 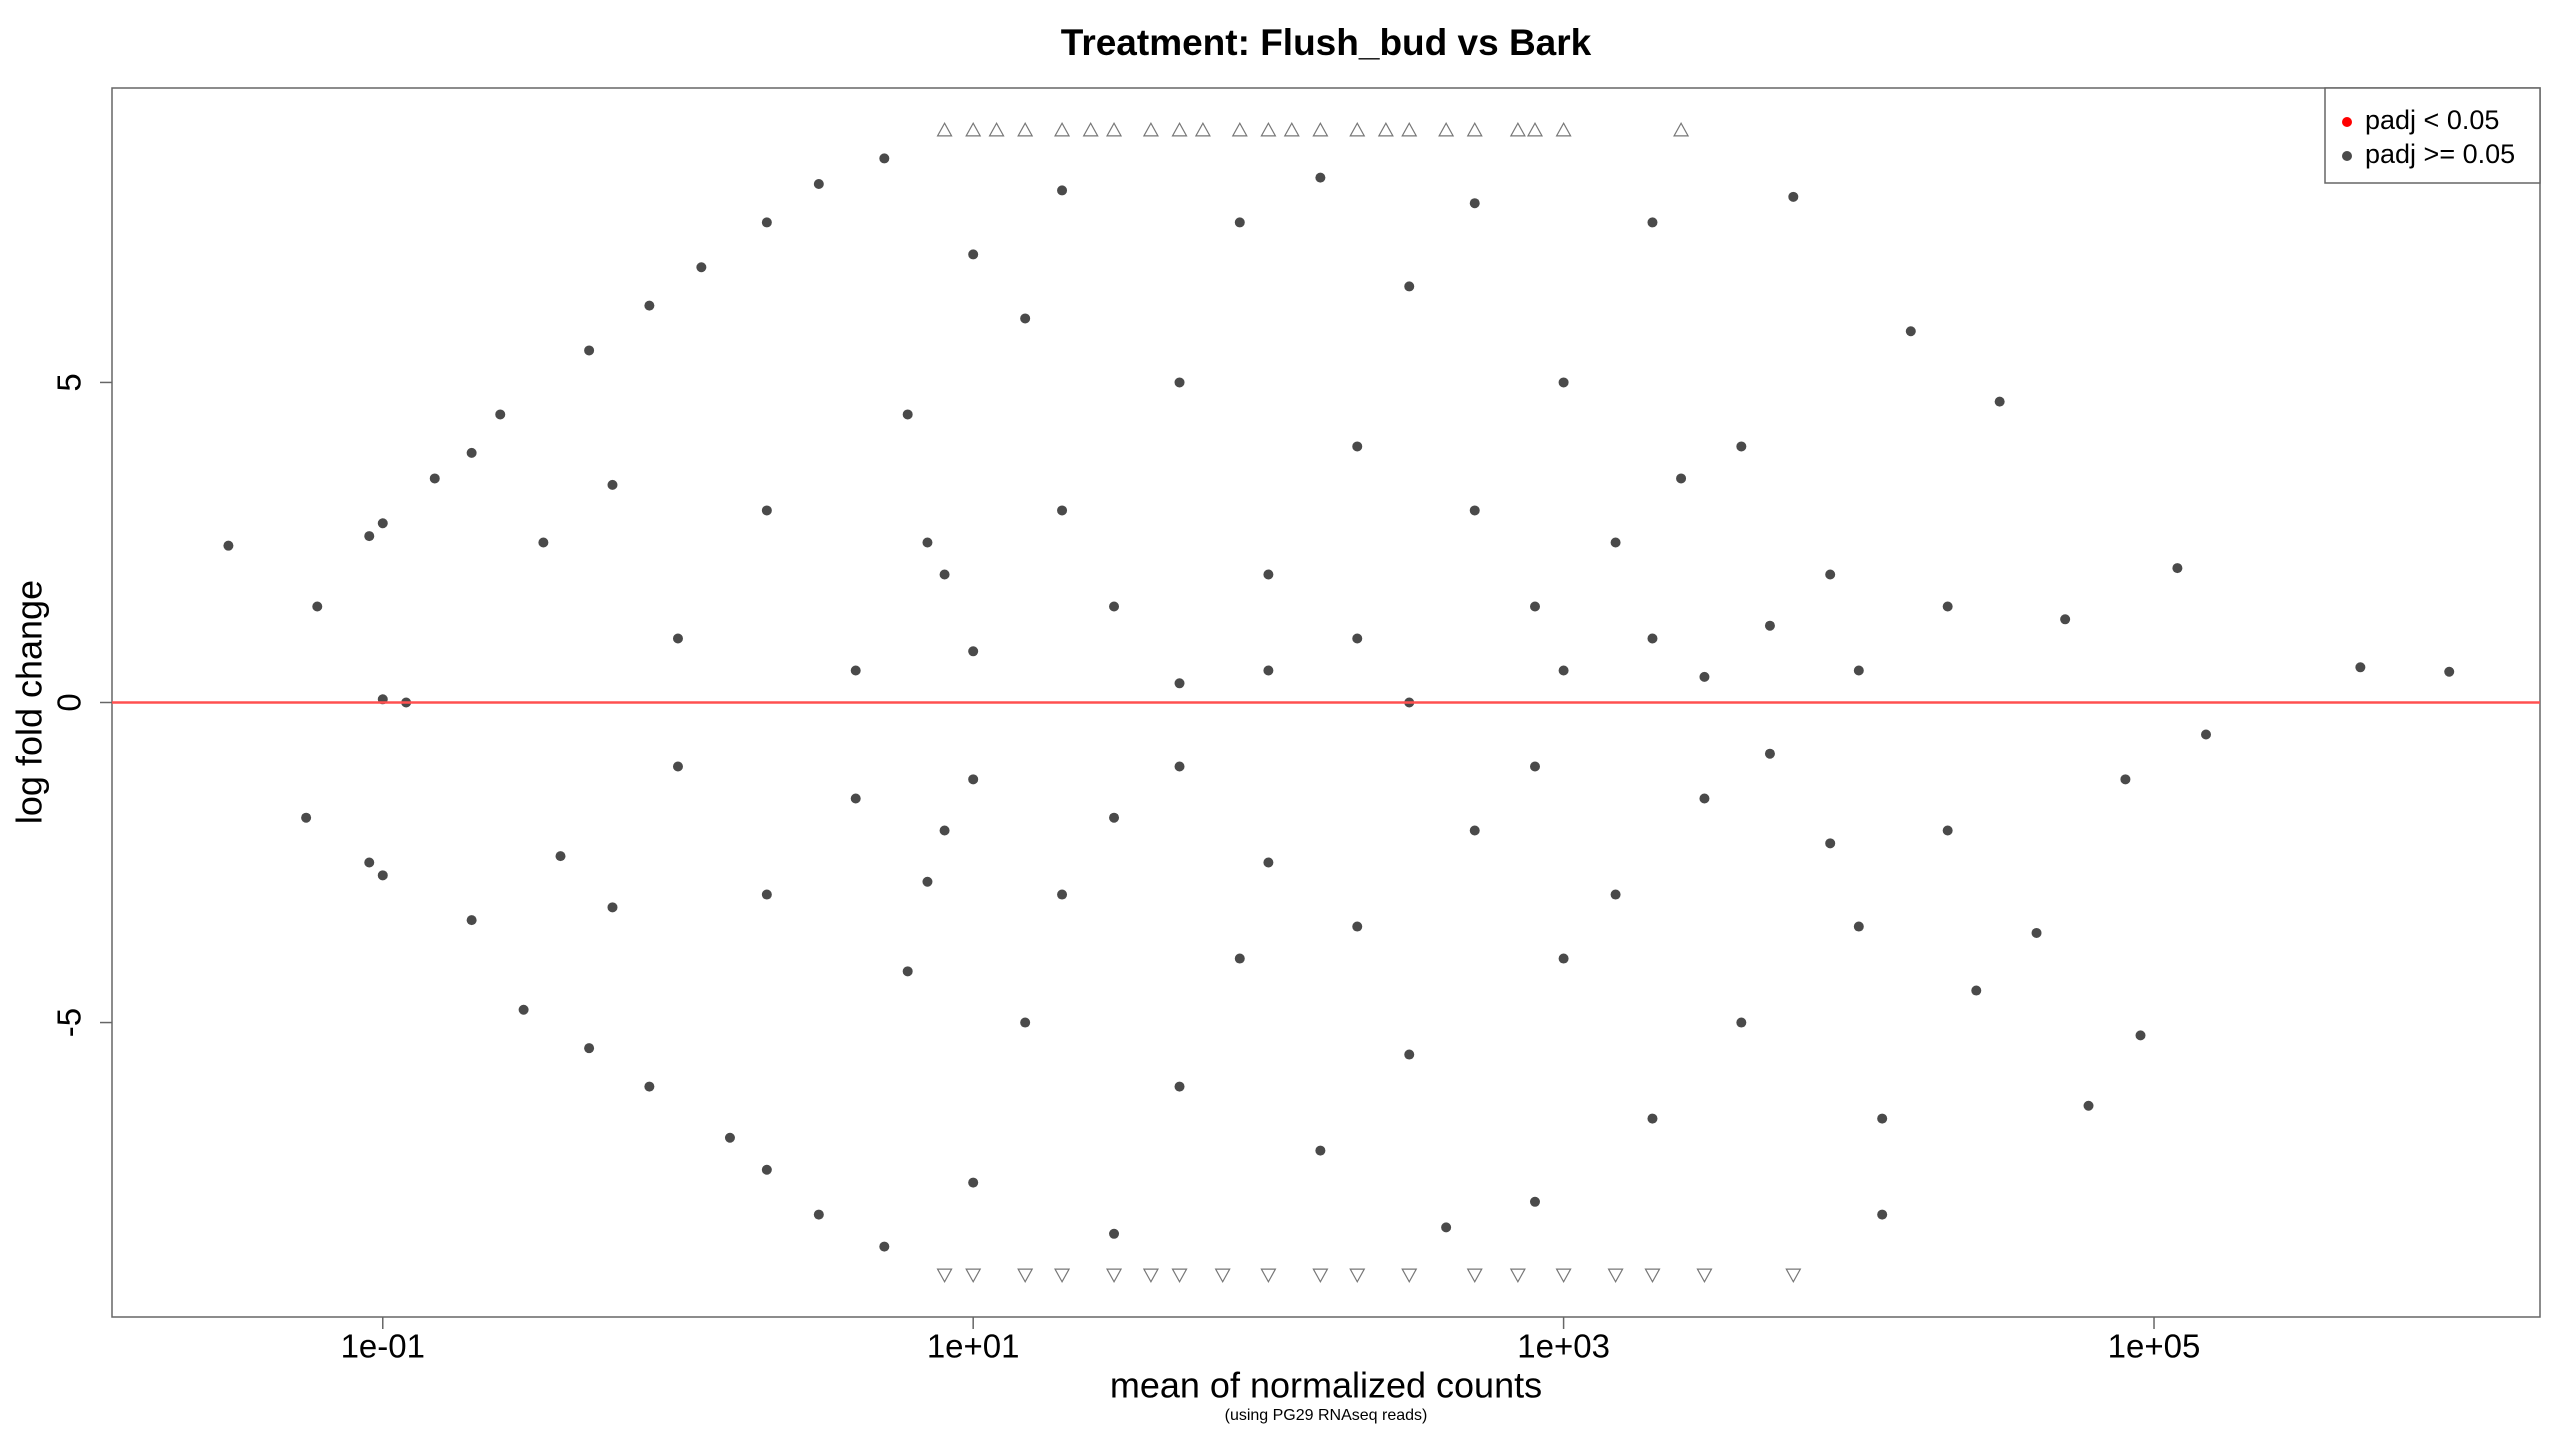 What do you see at coordinates (2347, 122) in the screenshot?
I see `legend-marker` at bounding box center [2347, 122].